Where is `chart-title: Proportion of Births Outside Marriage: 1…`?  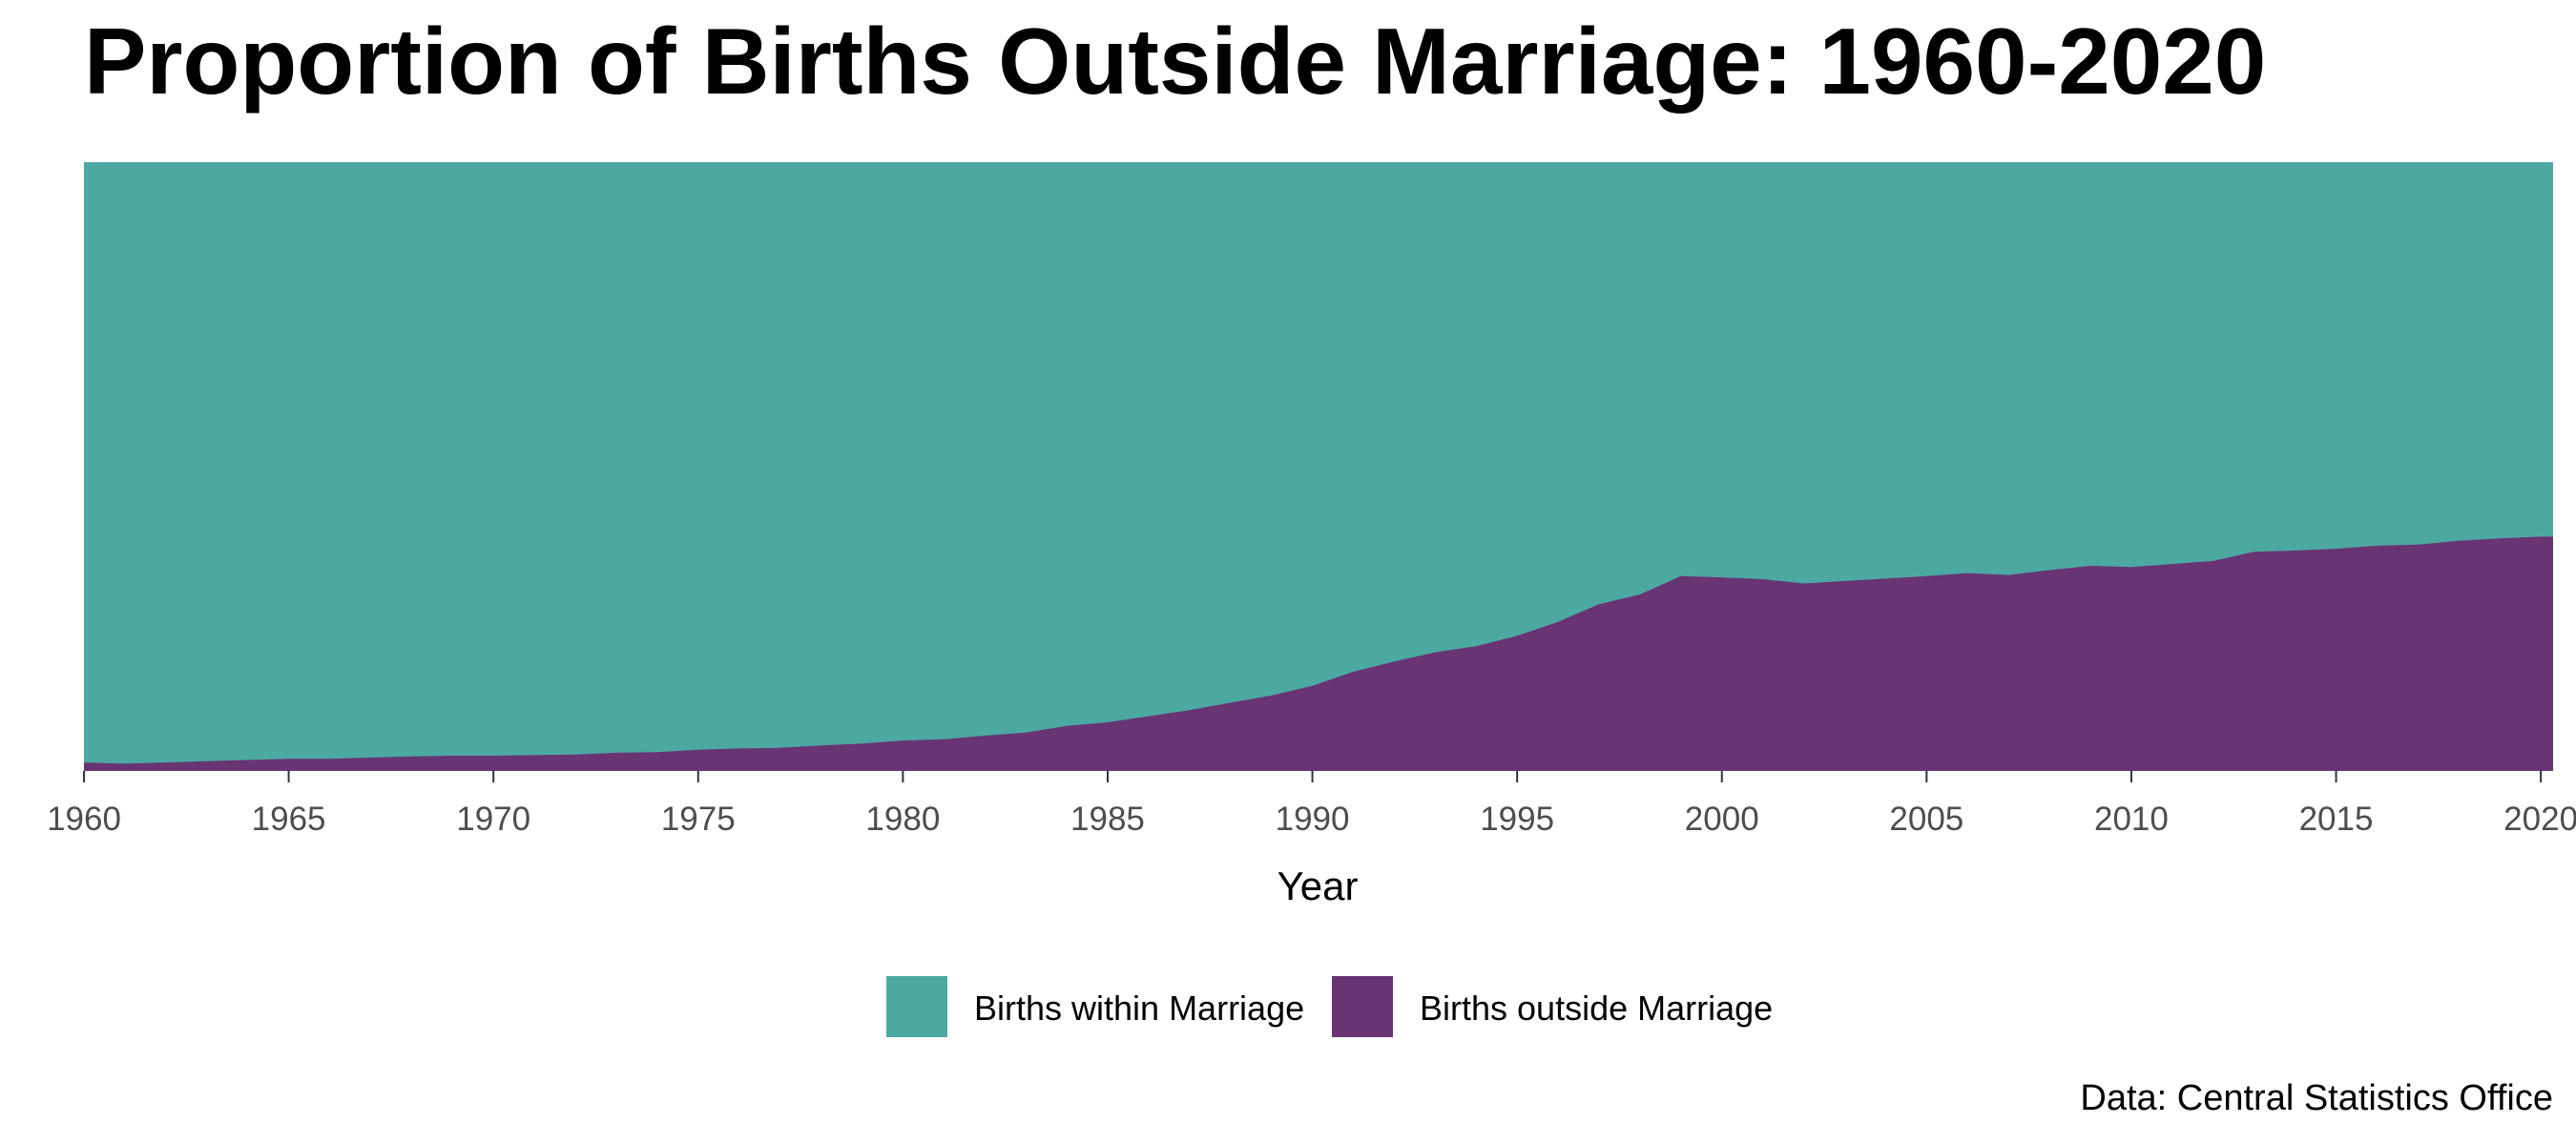
chart-title: Proportion of Births Outside Marriage: 1… is located at coordinates (1175, 62).